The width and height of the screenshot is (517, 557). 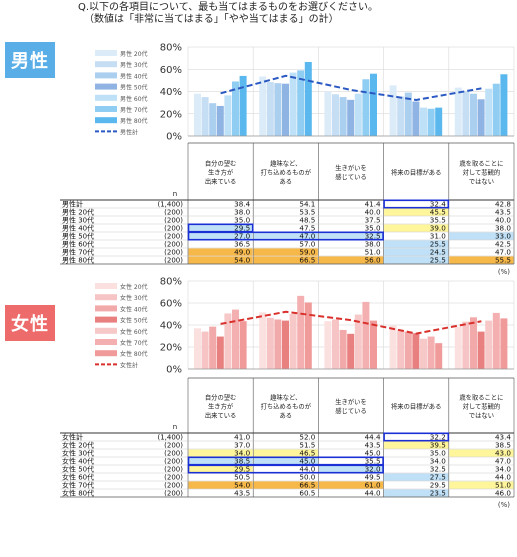 I want to click on bar-male-s4-c4, so click(x=489, y=112).